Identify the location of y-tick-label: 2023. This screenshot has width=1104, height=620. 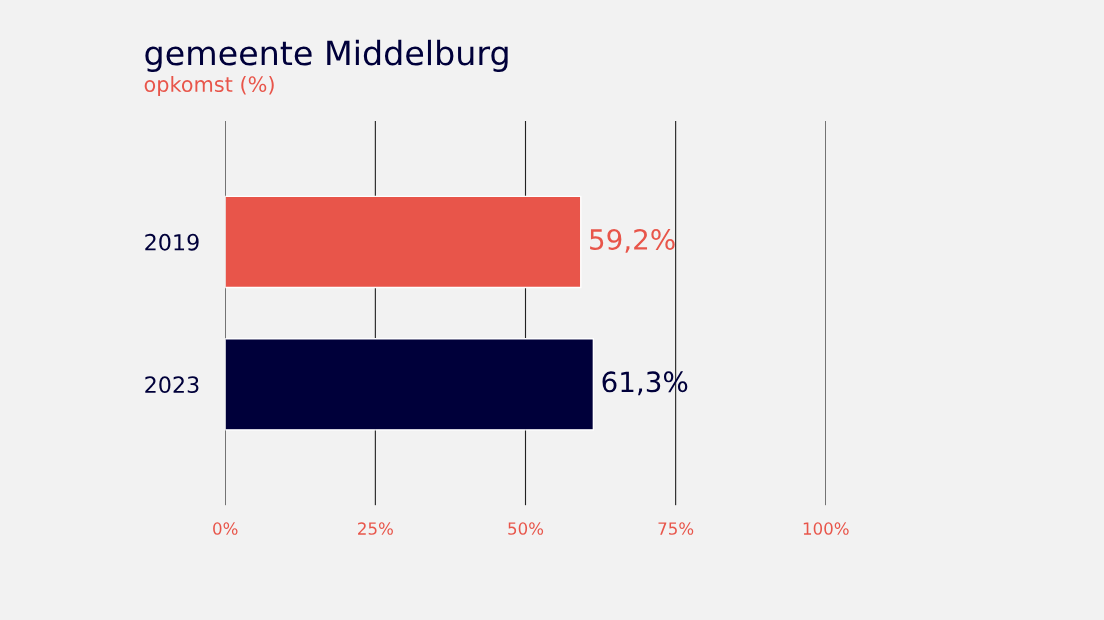
(172, 385).